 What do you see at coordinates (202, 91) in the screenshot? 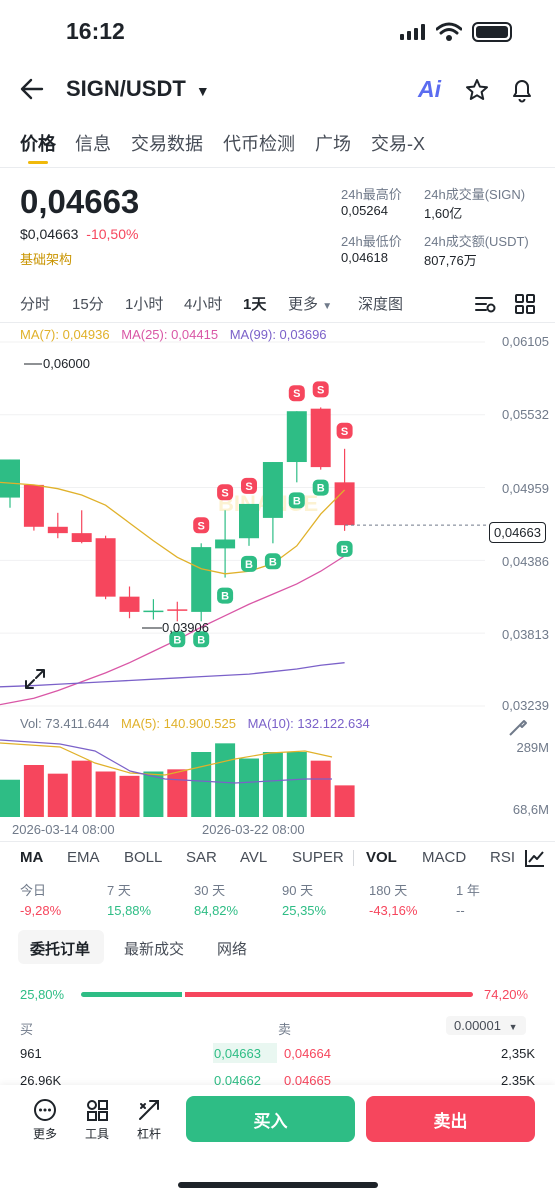
I see `caret-down-icon: ▼` at bounding box center [202, 91].